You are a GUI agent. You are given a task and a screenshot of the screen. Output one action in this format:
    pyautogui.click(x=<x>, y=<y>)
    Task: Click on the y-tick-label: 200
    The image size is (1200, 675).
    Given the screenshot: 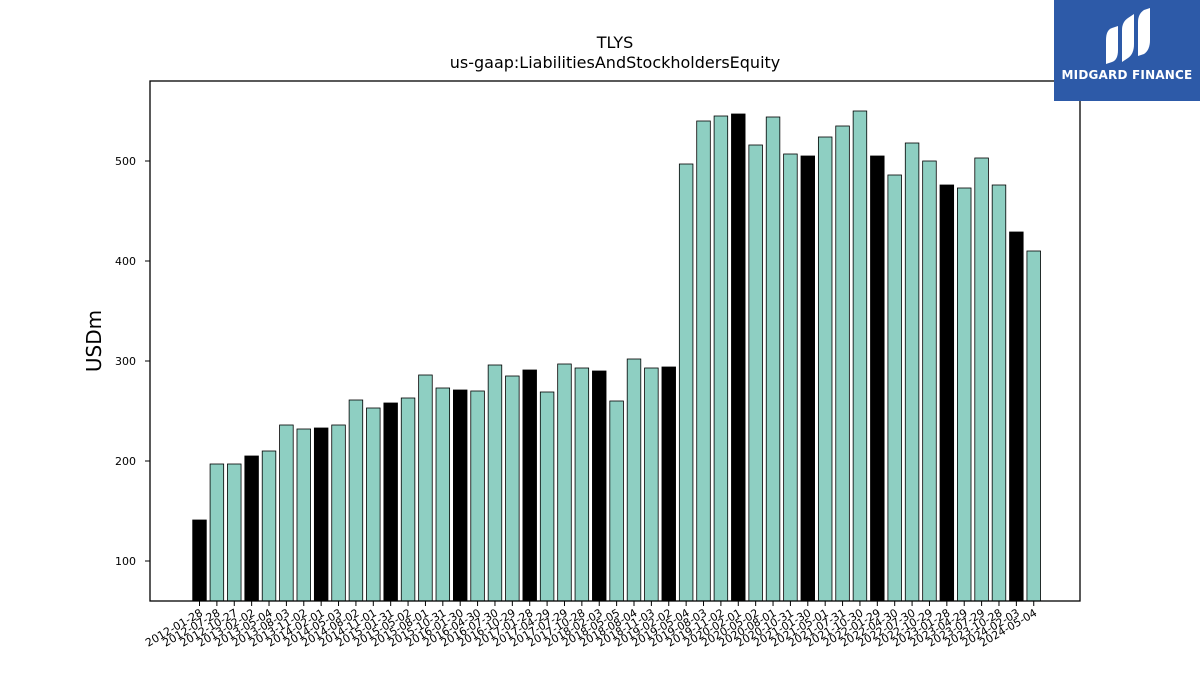 What is the action you would take?
    pyautogui.click(x=125, y=461)
    